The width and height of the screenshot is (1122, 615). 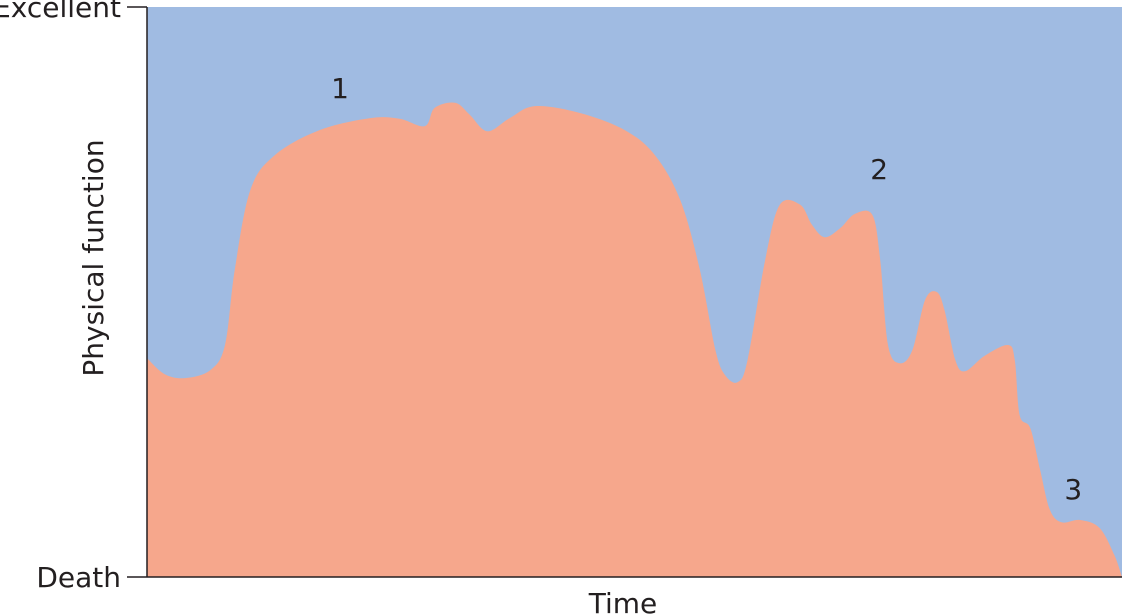 What do you see at coordinates (60, 12) in the screenshot?
I see `y-tick-label: Excellent` at bounding box center [60, 12].